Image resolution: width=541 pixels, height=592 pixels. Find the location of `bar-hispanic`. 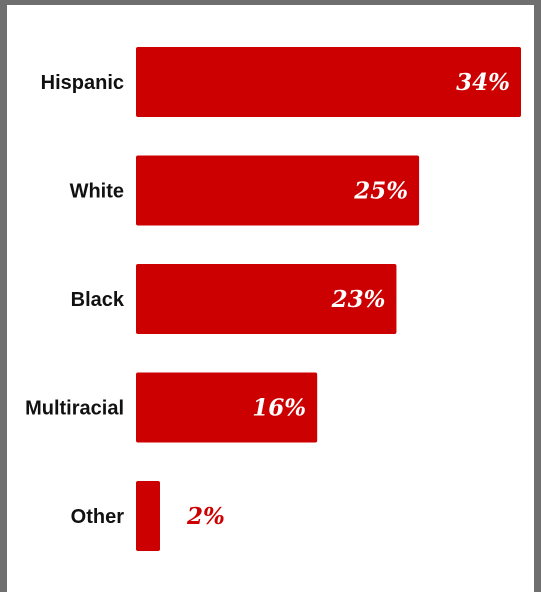

bar-hispanic is located at coordinates (328, 82).